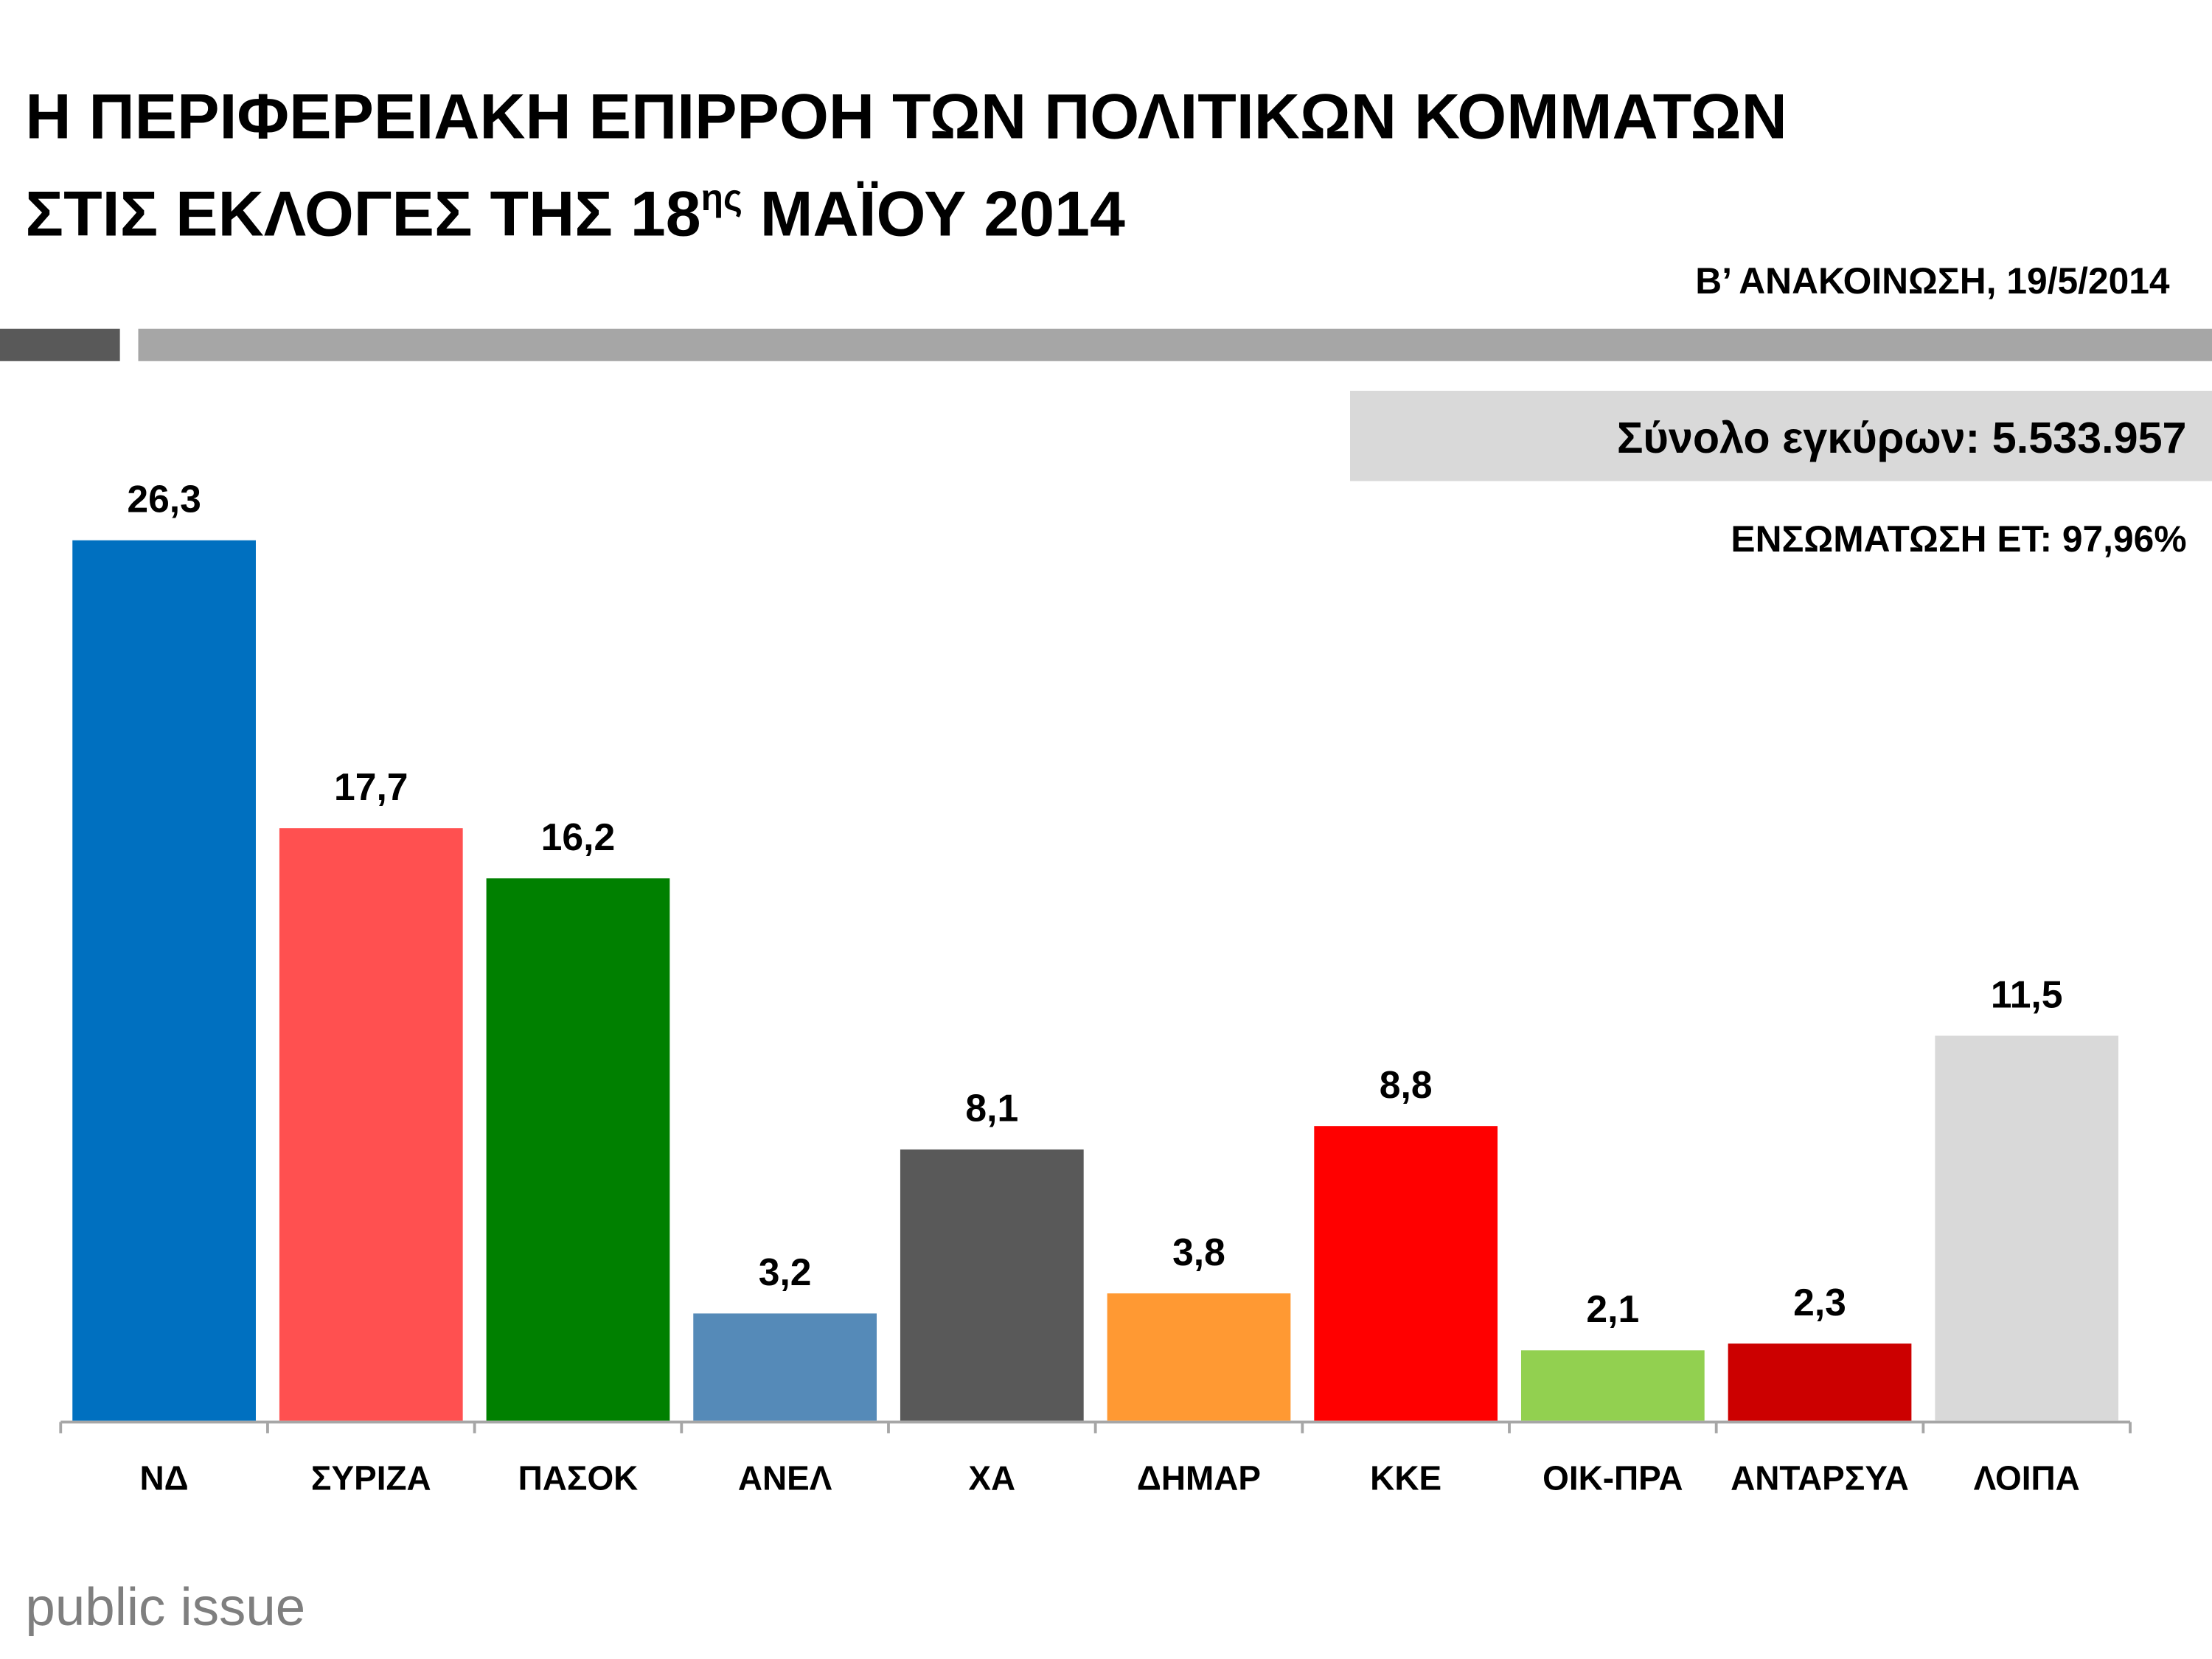 The width and height of the screenshot is (2212, 1659). What do you see at coordinates (991, 1108) in the screenshot?
I see `value-label: 8,1` at bounding box center [991, 1108].